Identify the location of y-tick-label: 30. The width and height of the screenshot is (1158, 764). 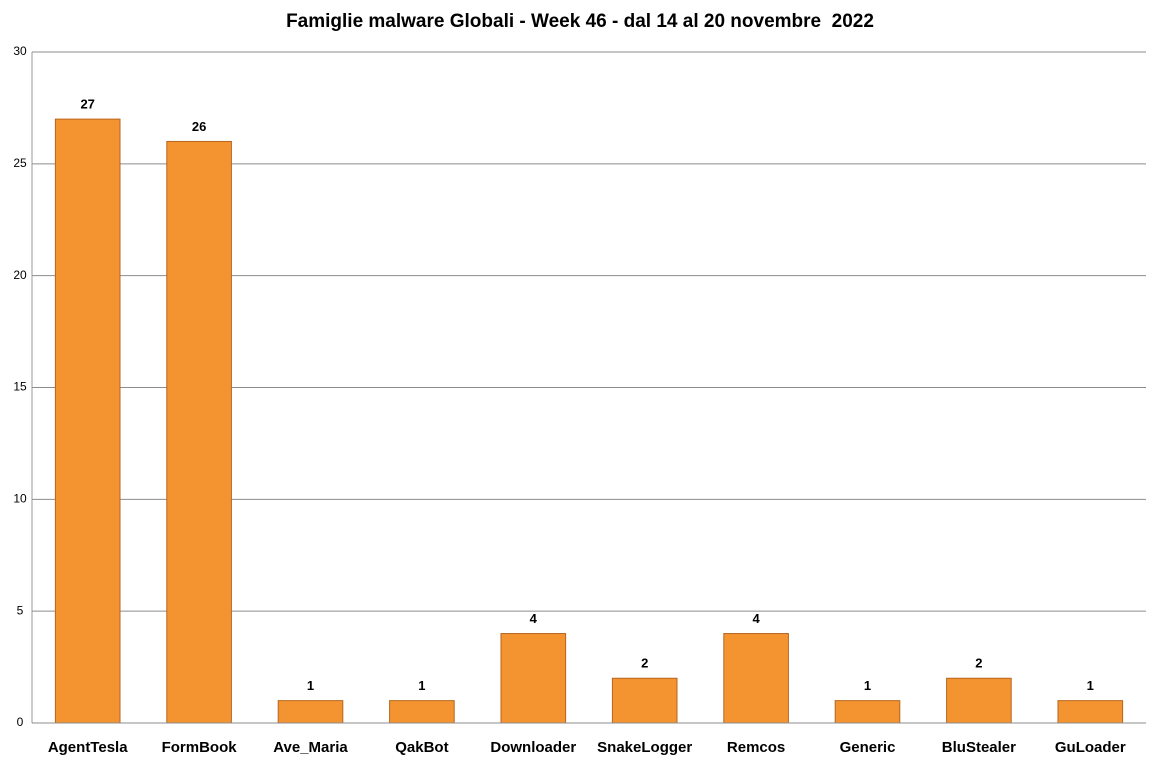
(20, 51).